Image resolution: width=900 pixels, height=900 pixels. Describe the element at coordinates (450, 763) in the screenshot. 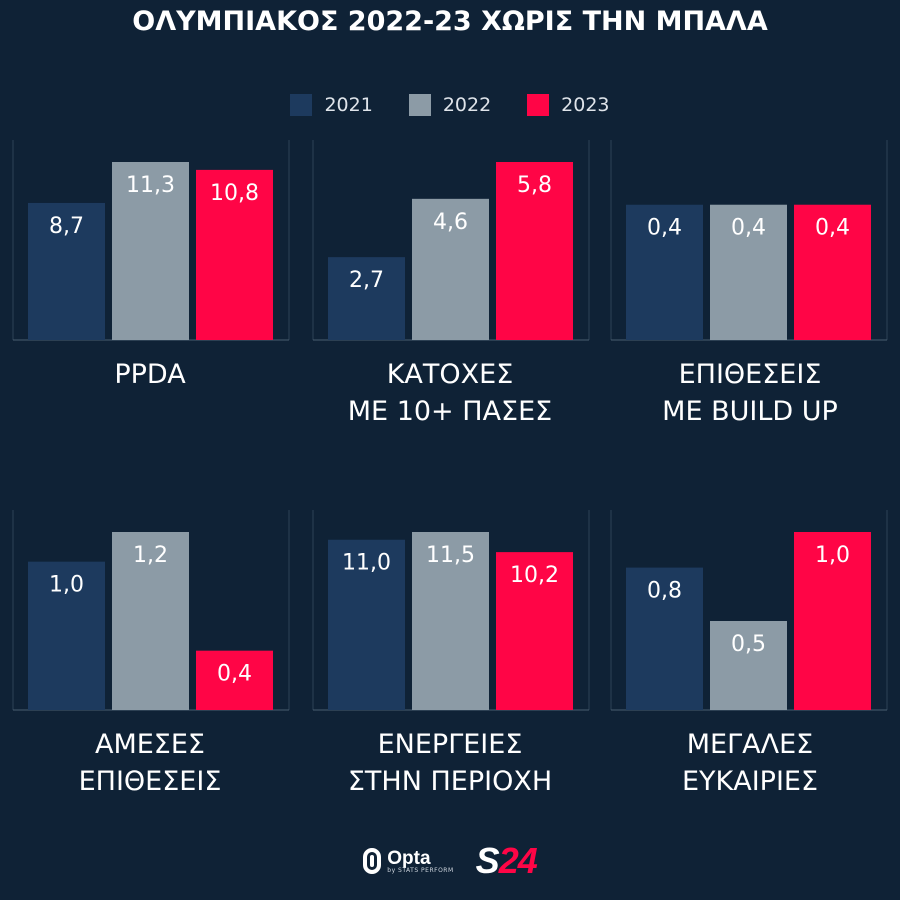

I see `panel-label-box-actions: ΕΝΕΡΓΕΙΕΣ ΣΤΗΝ ΠΕΡΙΟΧΗ` at that location.